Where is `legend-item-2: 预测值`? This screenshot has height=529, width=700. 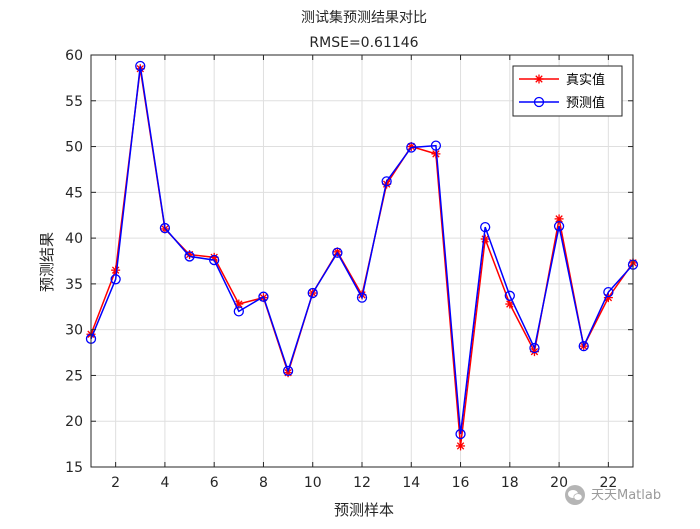
legend-item-2: 预测值 is located at coordinates (562, 103).